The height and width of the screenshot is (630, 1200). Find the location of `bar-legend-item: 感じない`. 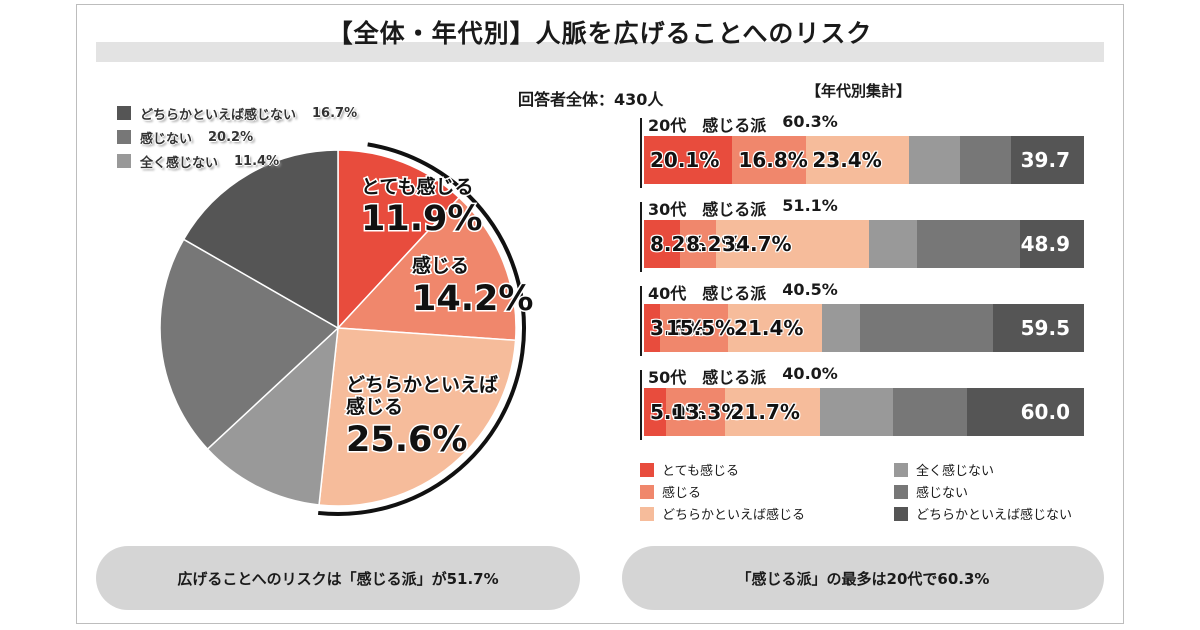

bar-legend-item: 感じない is located at coordinates (931, 491).